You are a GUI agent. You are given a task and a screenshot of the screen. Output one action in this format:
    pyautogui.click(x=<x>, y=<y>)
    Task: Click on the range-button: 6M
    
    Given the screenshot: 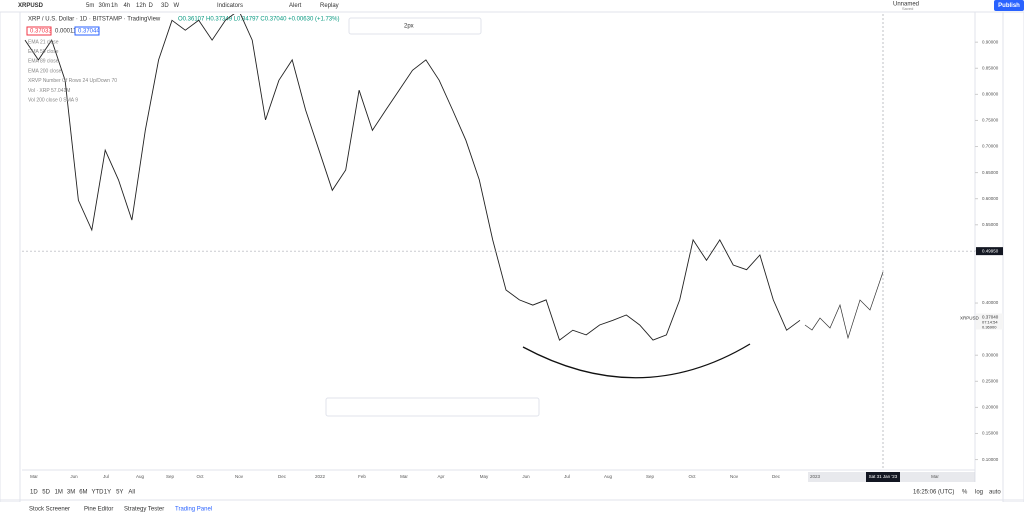 What is the action you would take?
    pyautogui.click(x=83, y=493)
    